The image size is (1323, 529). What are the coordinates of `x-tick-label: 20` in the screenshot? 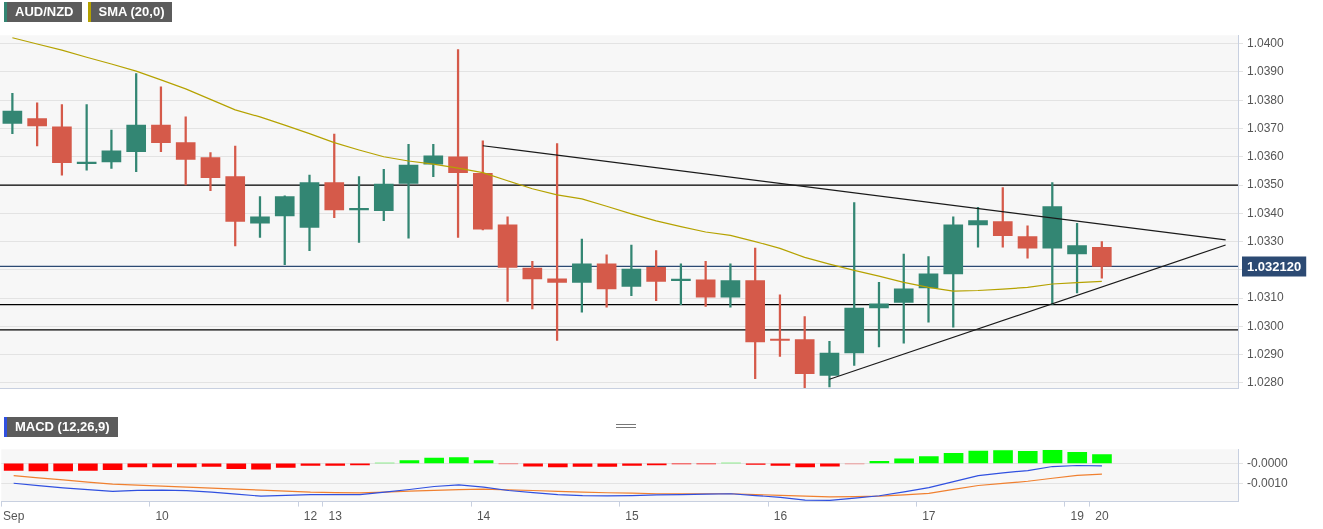 It's located at (1102, 516).